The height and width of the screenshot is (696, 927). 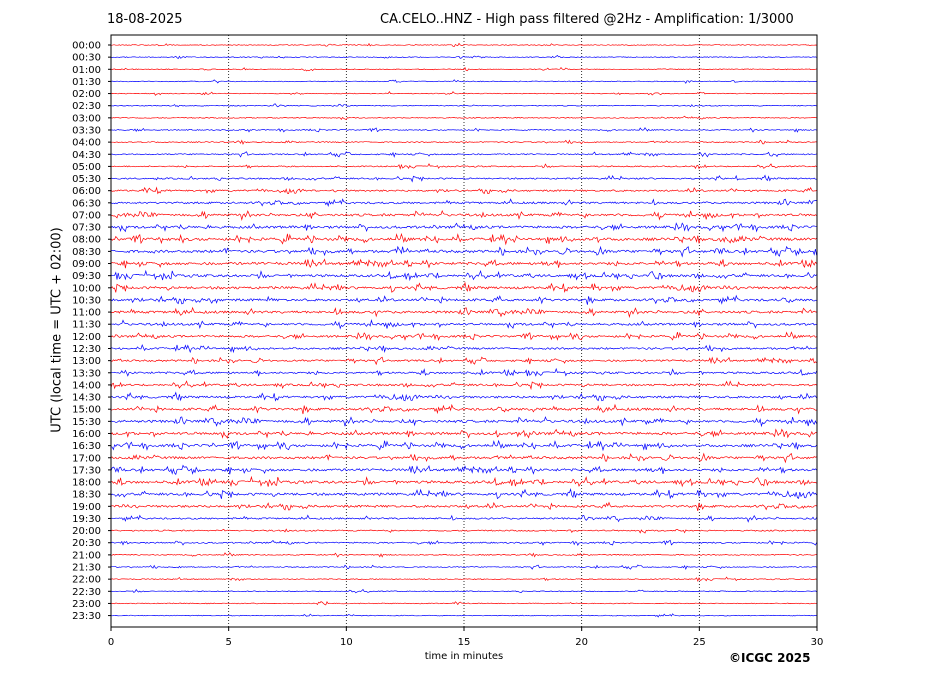 I want to click on y-tick-label: 06:30, so click(x=86, y=203).